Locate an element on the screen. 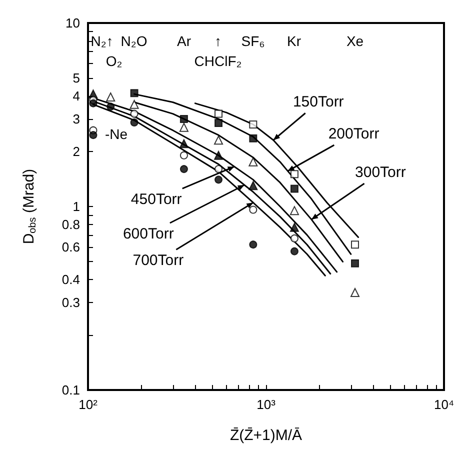 Image resolution: width=474 pixels, height=460 pixels. x-tick-label: 10⁴ is located at coordinates (444, 404).